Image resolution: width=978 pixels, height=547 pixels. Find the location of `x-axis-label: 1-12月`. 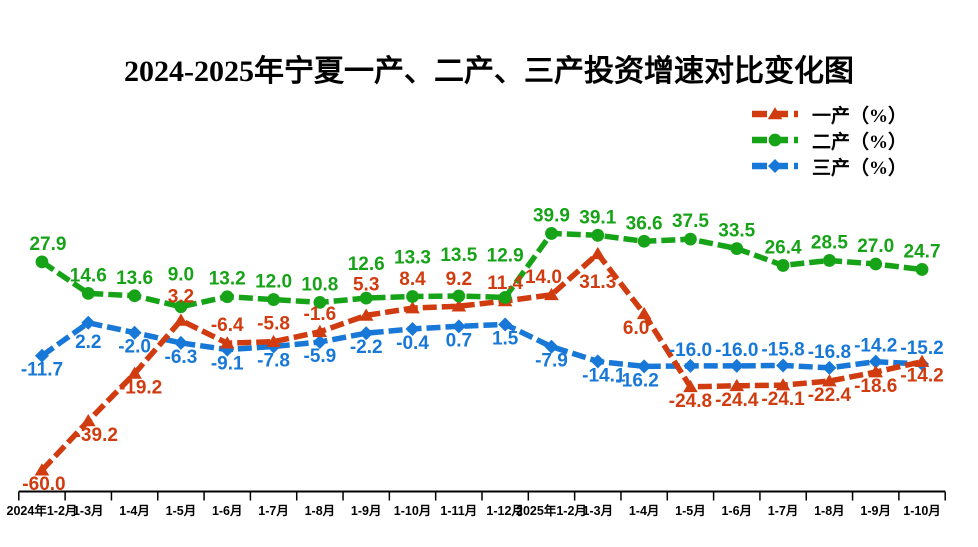

x-axis-label: 1-12月 is located at coordinates (505, 511).